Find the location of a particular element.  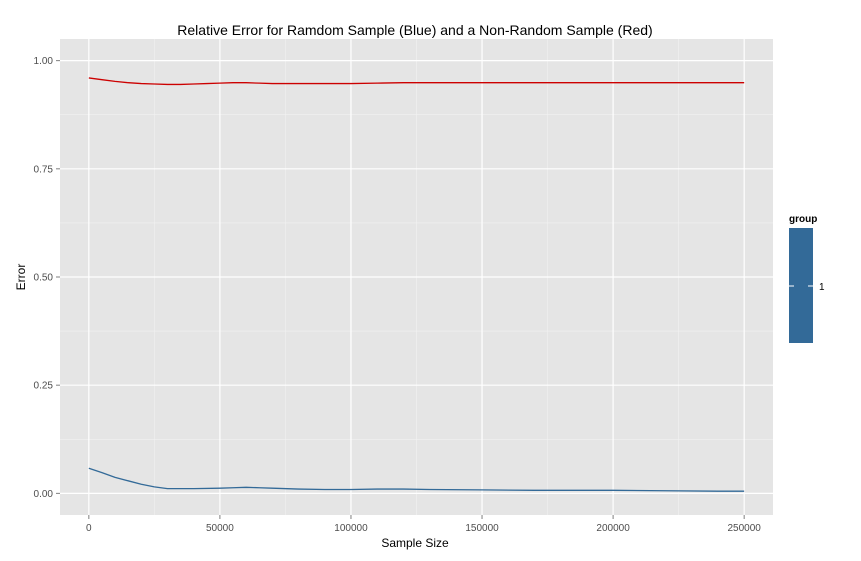

y-axis-title: Error is located at coordinates (21, 277).